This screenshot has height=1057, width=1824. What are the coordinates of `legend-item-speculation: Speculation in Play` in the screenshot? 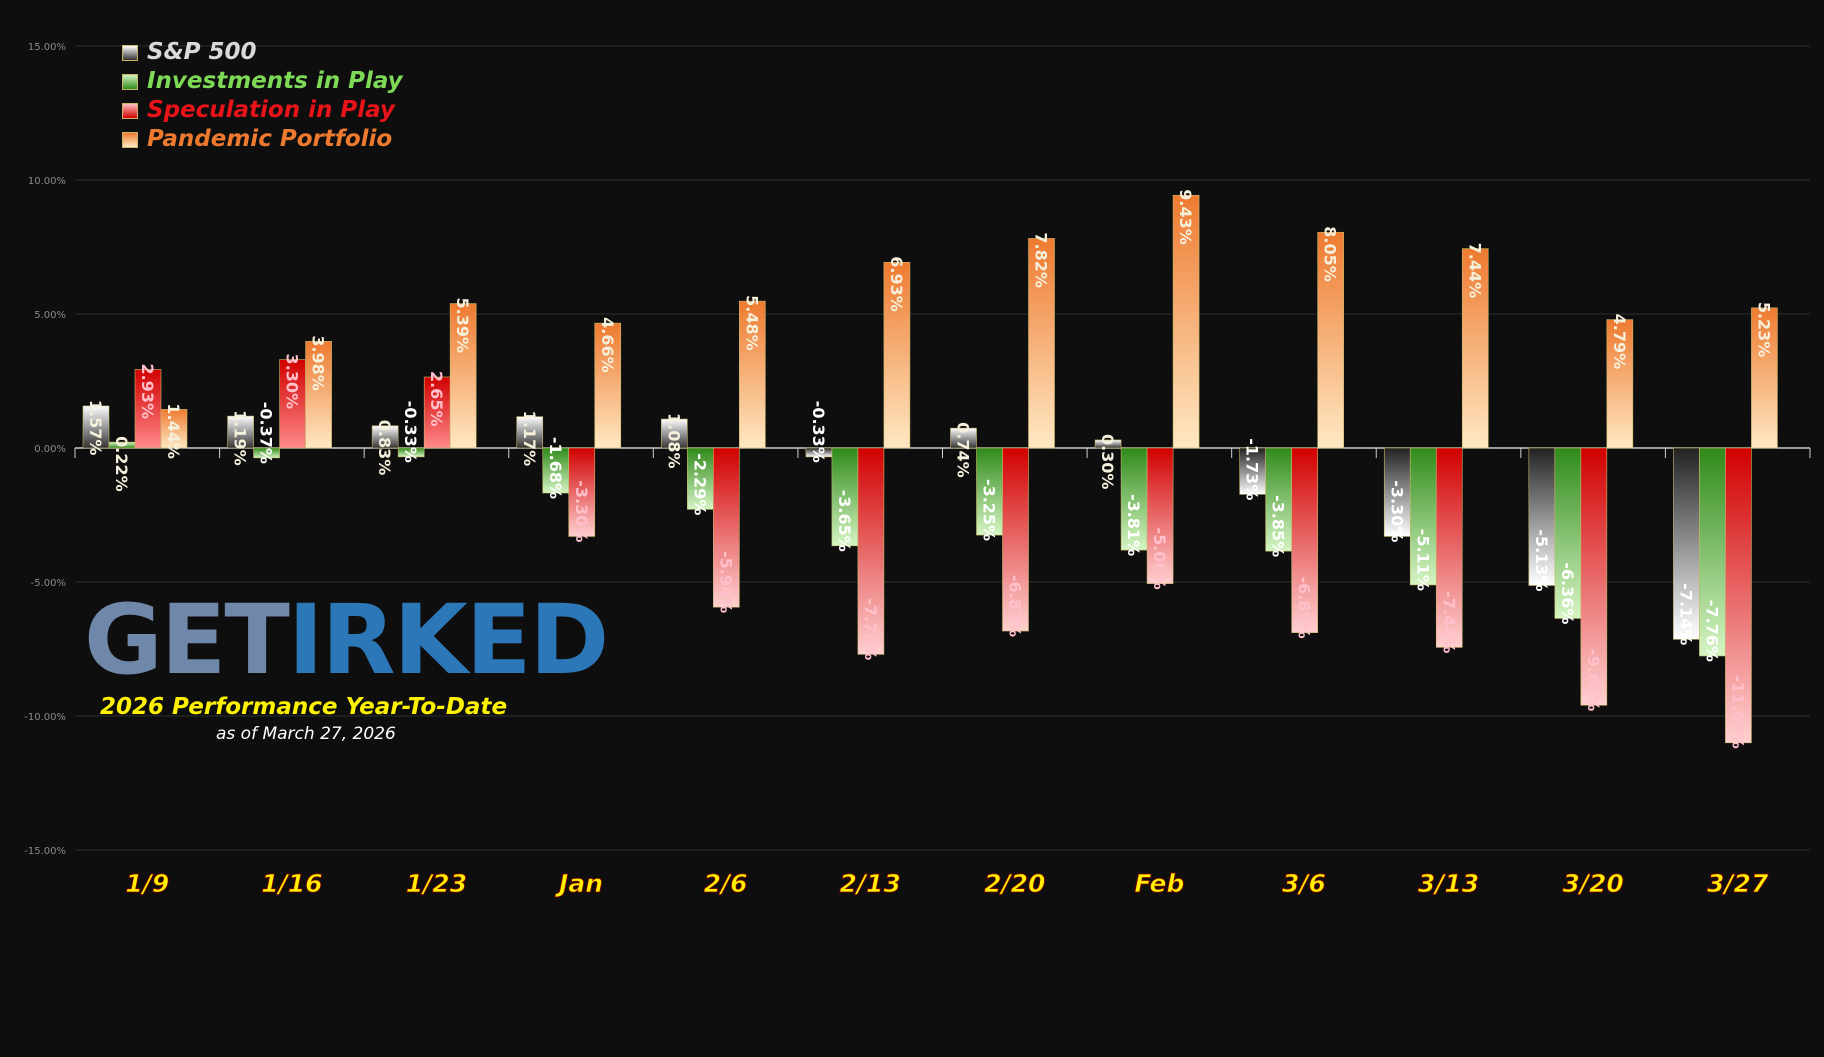 It's located at (262, 110).